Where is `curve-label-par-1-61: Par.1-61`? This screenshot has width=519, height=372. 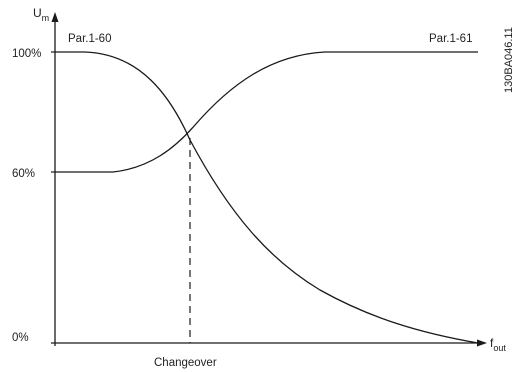 curve-label-par-1-61: Par.1-61 is located at coordinates (450, 39).